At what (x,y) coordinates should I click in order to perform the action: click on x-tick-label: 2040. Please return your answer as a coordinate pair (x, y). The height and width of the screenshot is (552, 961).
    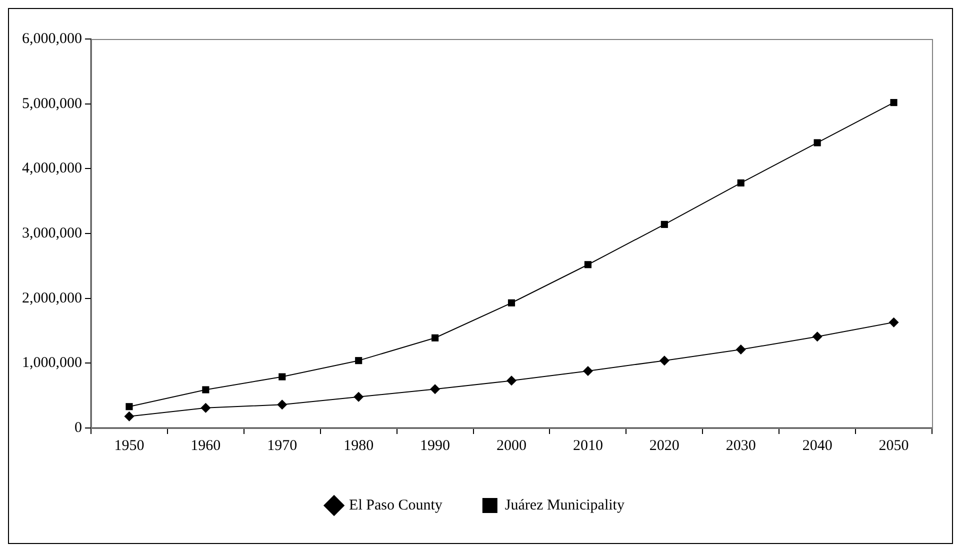
    Looking at the image, I should click on (817, 446).